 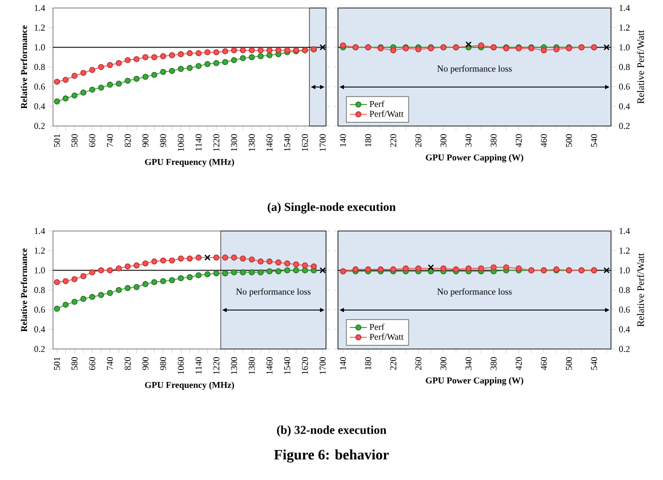 What do you see at coordinates (331, 456) in the screenshot?
I see `caption: Figure 6: behavior` at bounding box center [331, 456].